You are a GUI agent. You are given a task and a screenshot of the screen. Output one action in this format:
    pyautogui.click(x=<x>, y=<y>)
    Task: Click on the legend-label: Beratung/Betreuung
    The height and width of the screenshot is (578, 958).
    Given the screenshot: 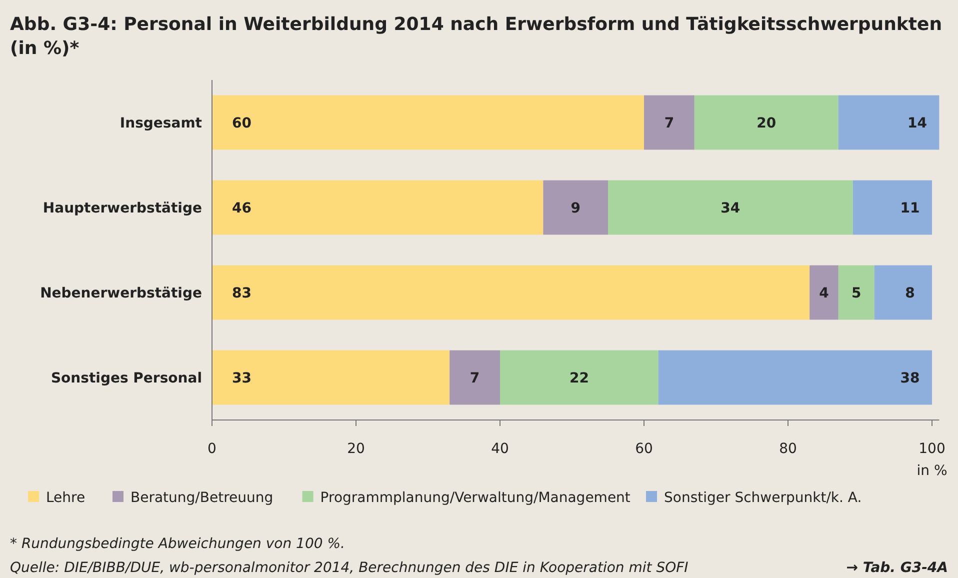 What is the action you would take?
    pyautogui.click(x=202, y=498)
    